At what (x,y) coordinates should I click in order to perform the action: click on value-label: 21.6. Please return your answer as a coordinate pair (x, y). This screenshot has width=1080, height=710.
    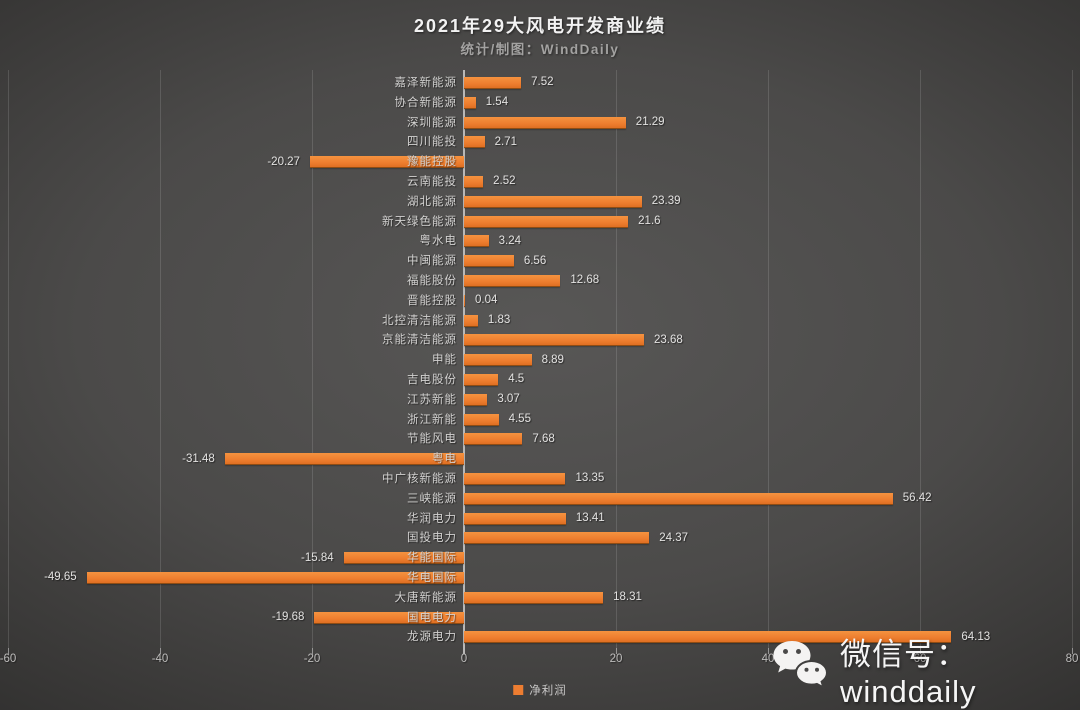
    Looking at the image, I should click on (649, 221).